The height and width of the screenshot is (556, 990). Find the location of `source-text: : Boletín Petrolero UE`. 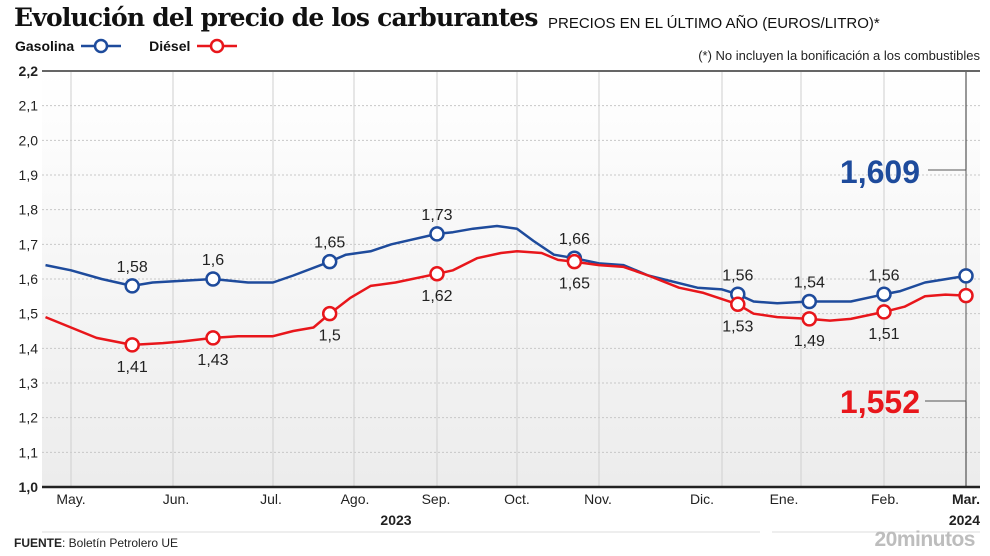

source-text: : Boletín Petrolero UE is located at coordinates (120, 543).